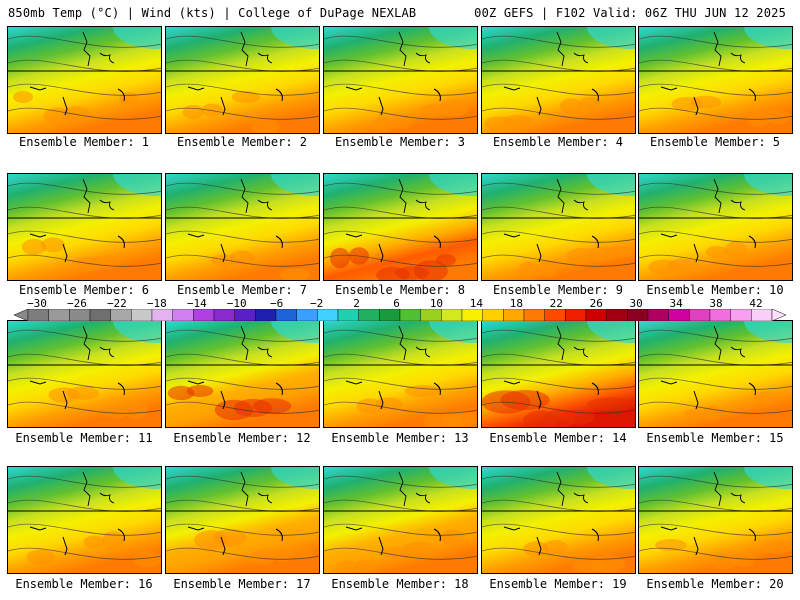 Image resolution: width=800 pixels, height=600 pixels. What do you see at coordinates (116, 303) in the screenshot?
I see `colorbar-tick-label: −22` at bounding box center [116, 303].